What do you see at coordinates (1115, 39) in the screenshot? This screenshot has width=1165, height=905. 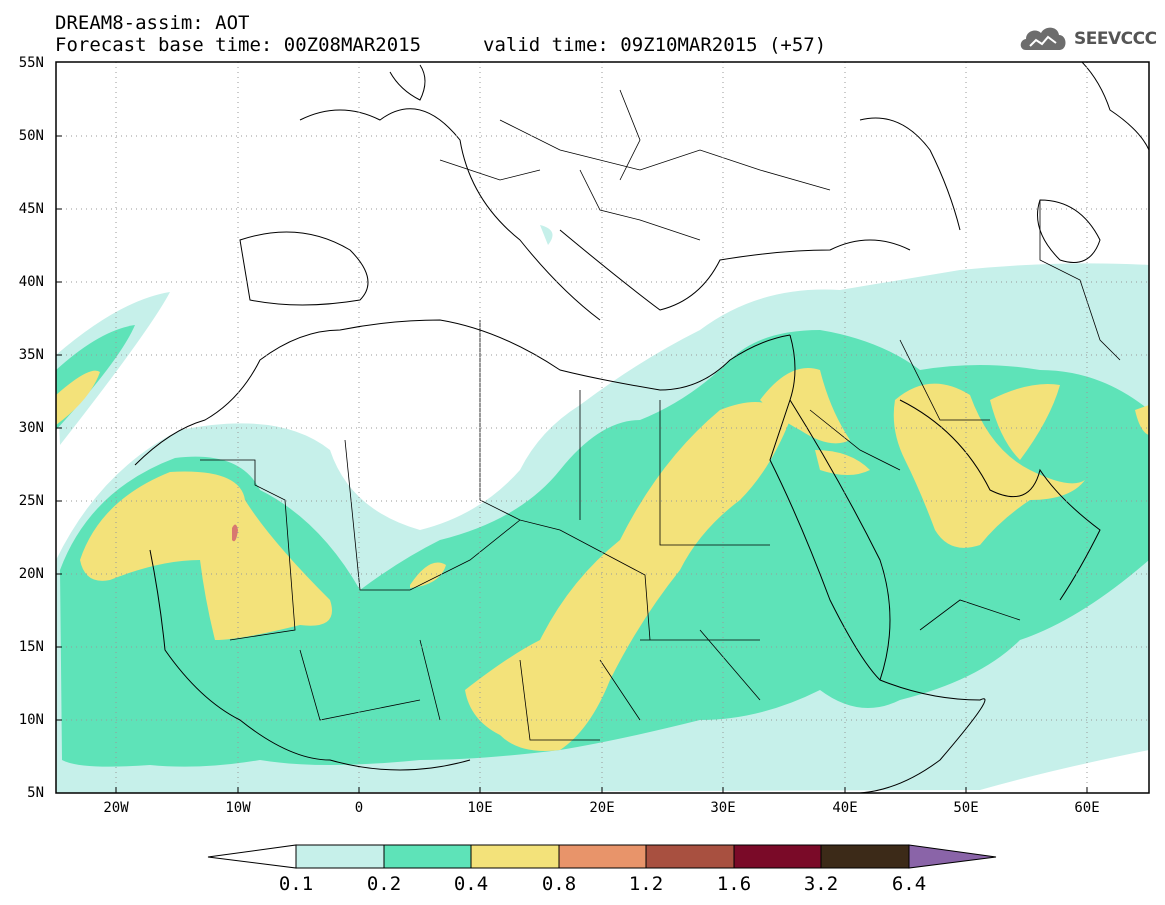 I see `logo-text: SEEVCCC` at bounding box center [1115, 39].